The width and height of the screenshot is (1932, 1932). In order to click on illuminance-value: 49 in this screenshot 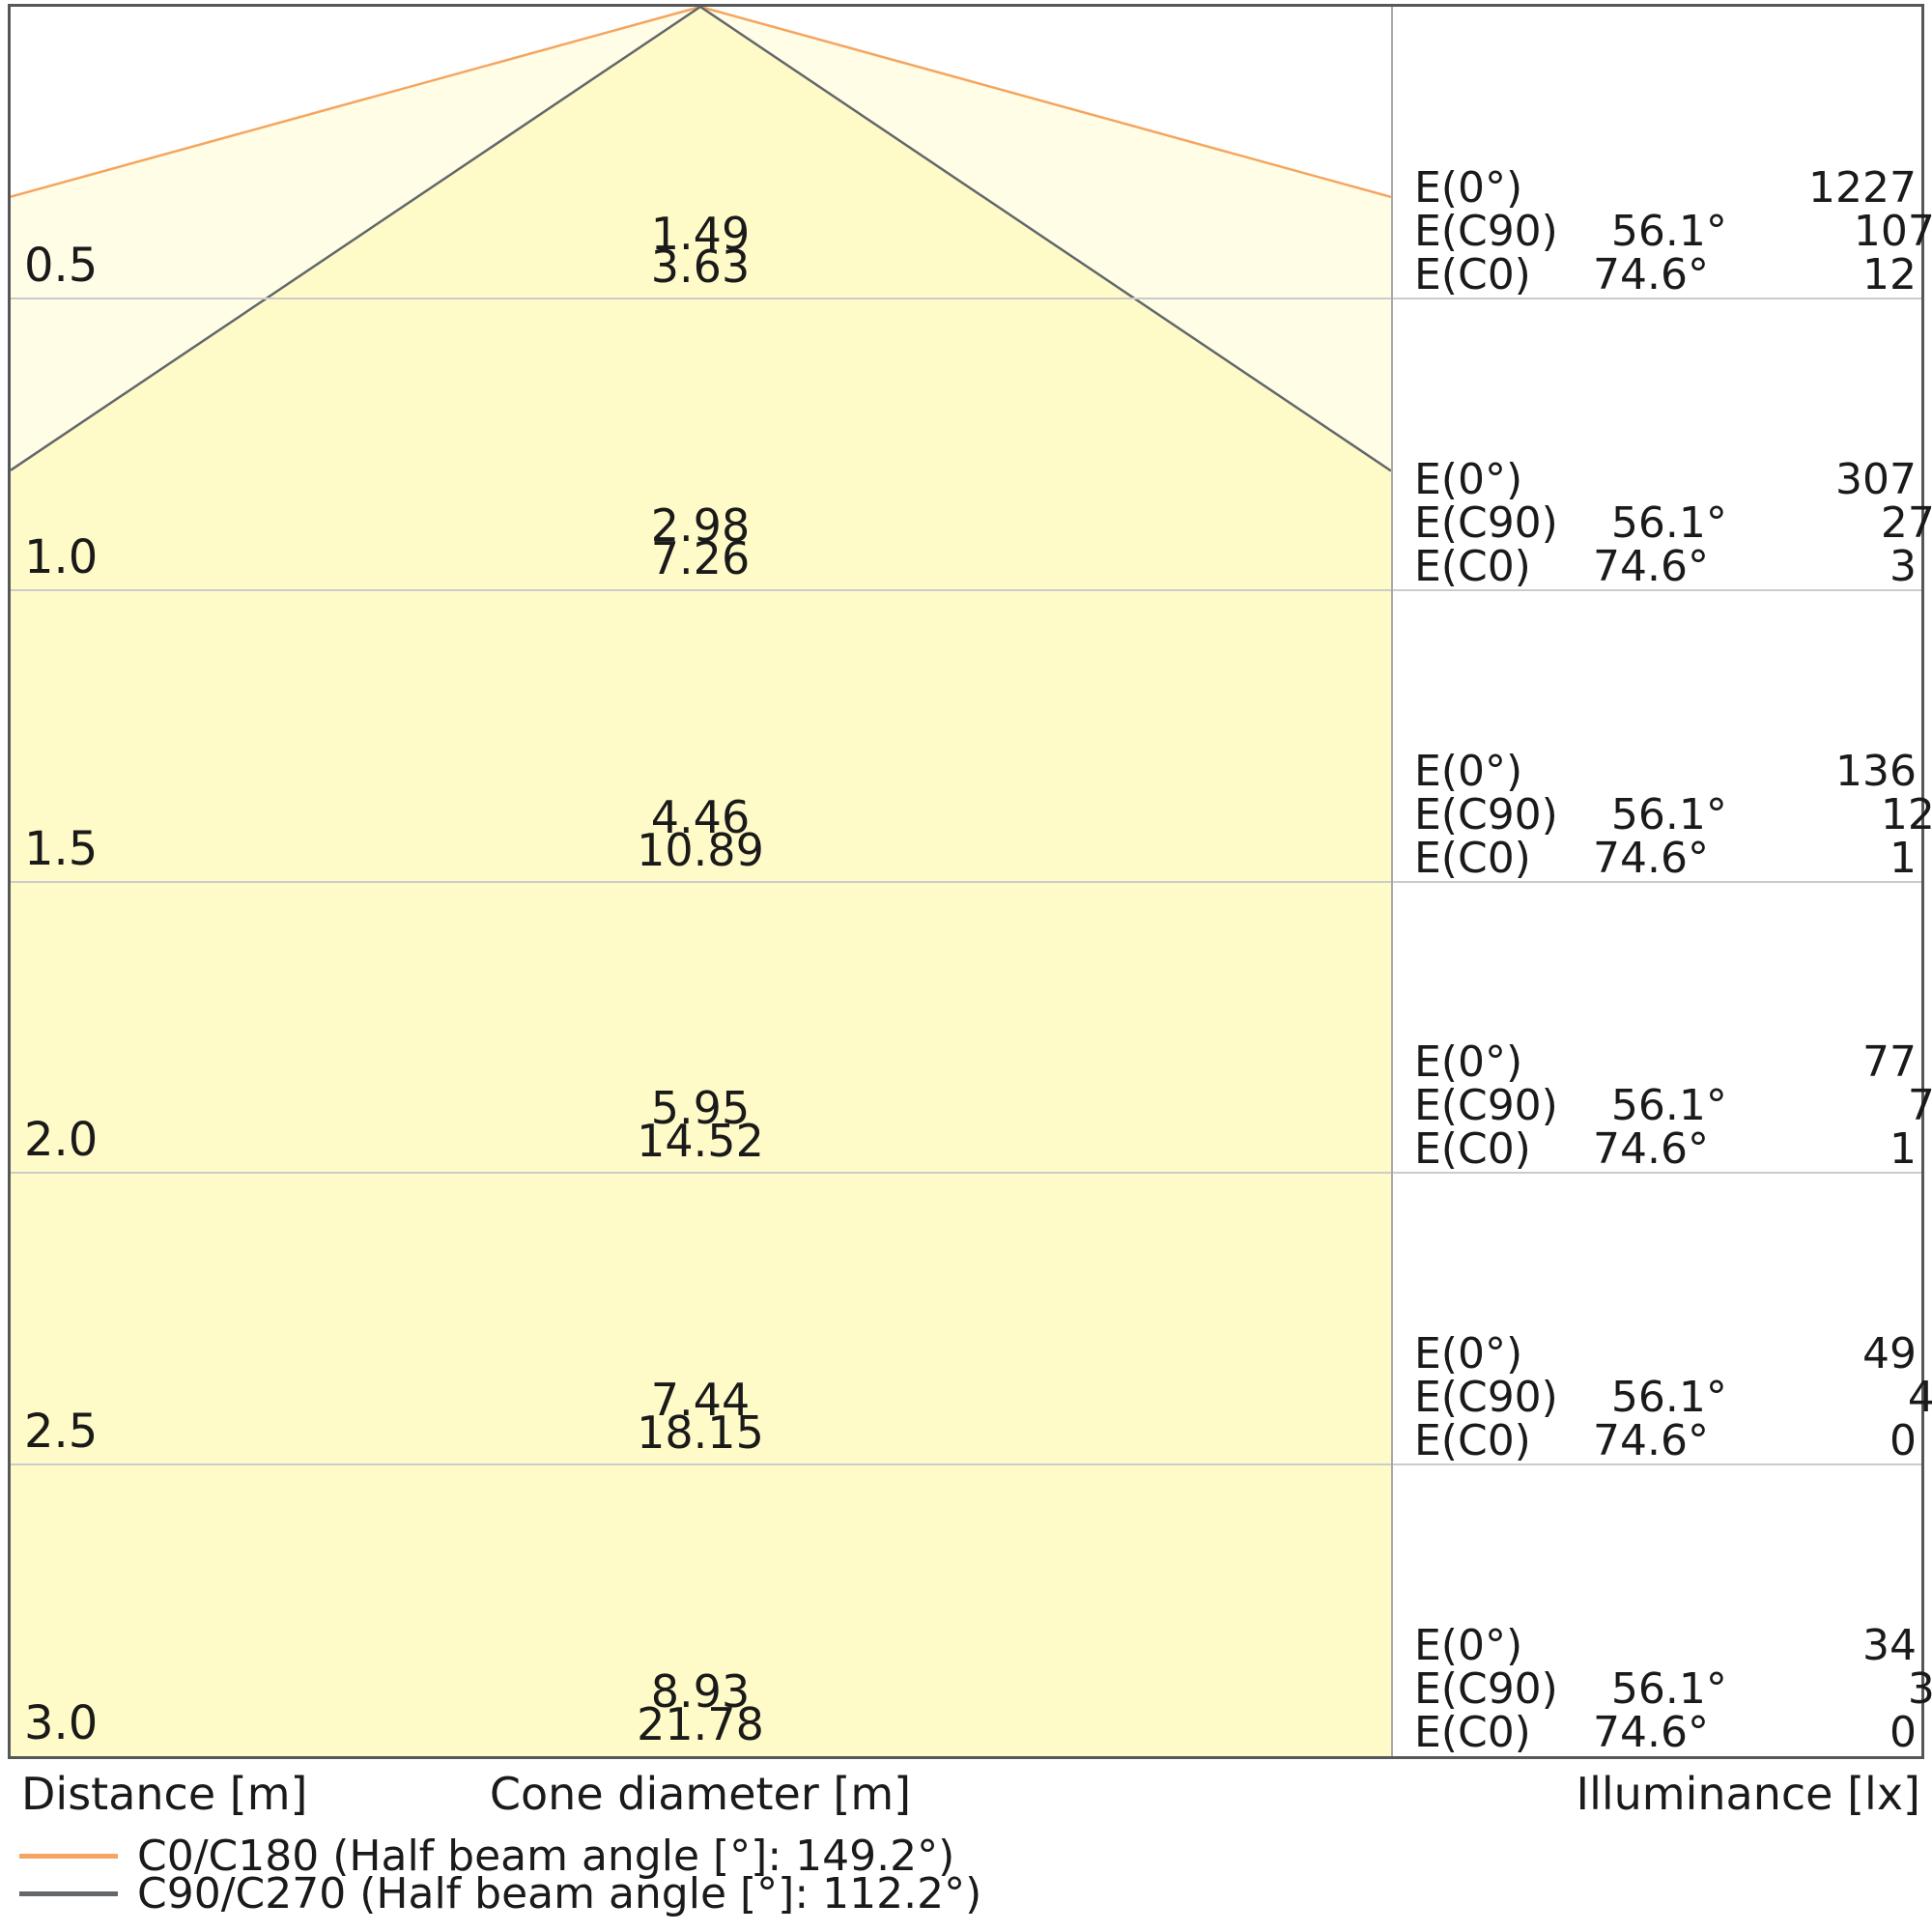, I will do `click(1889, 1353)`.